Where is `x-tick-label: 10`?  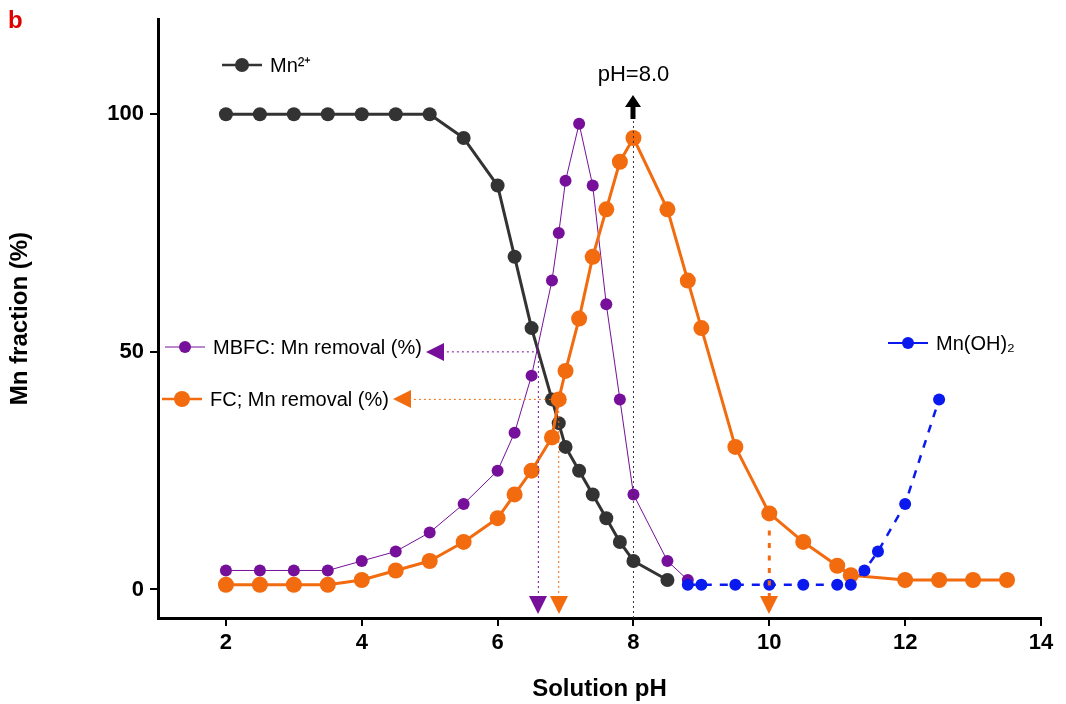
x-tick-label: 10 is located at coordinates (769, 642).